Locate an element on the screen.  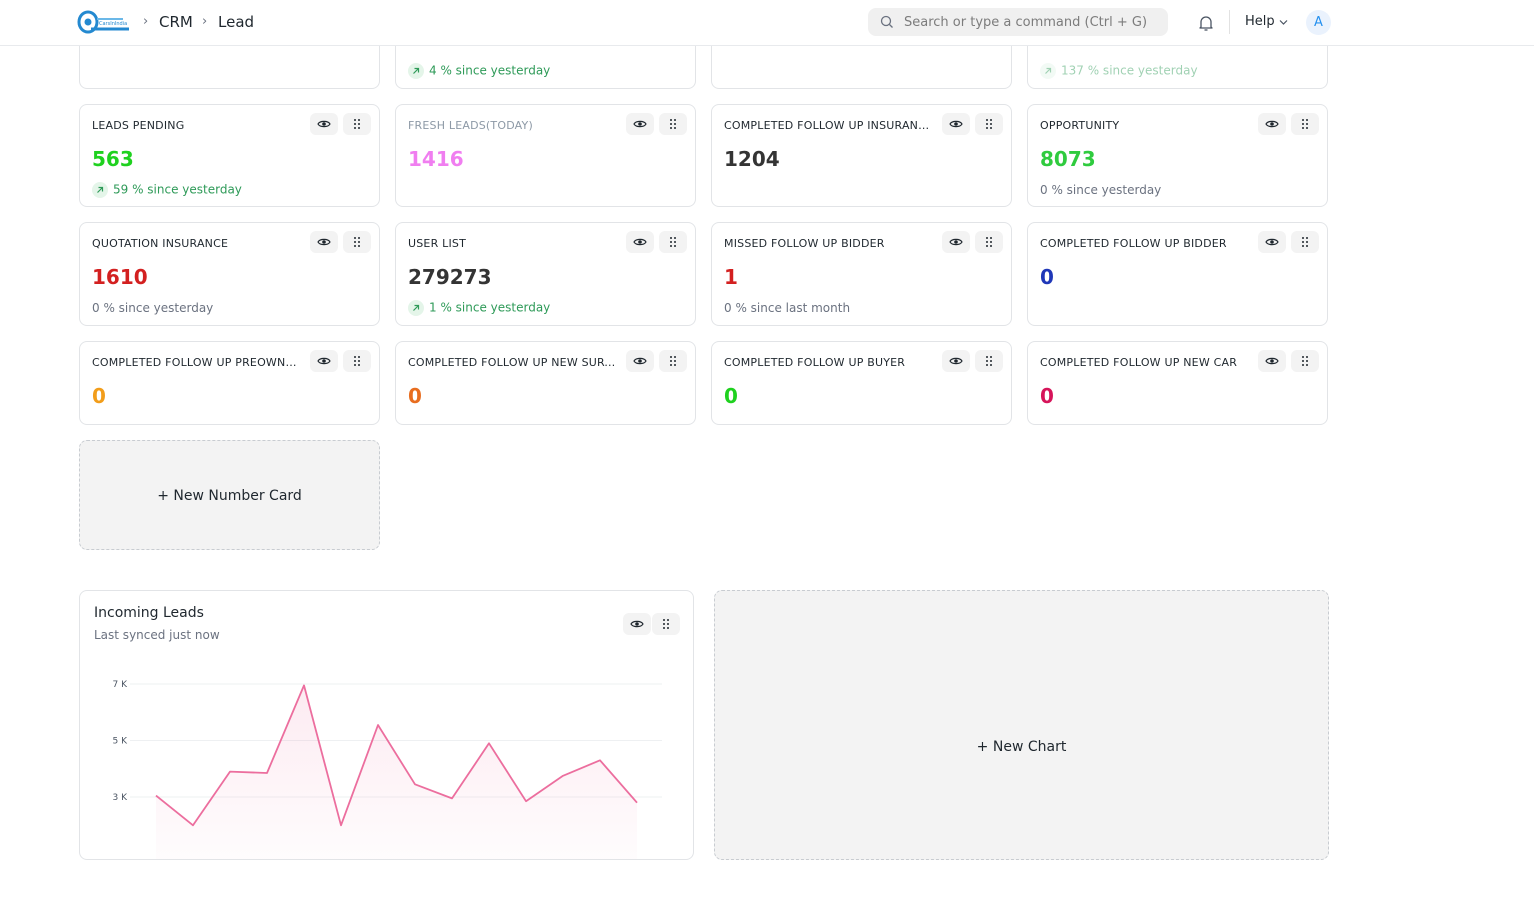
help-menu: Help is located at coordinates (1260, 21).